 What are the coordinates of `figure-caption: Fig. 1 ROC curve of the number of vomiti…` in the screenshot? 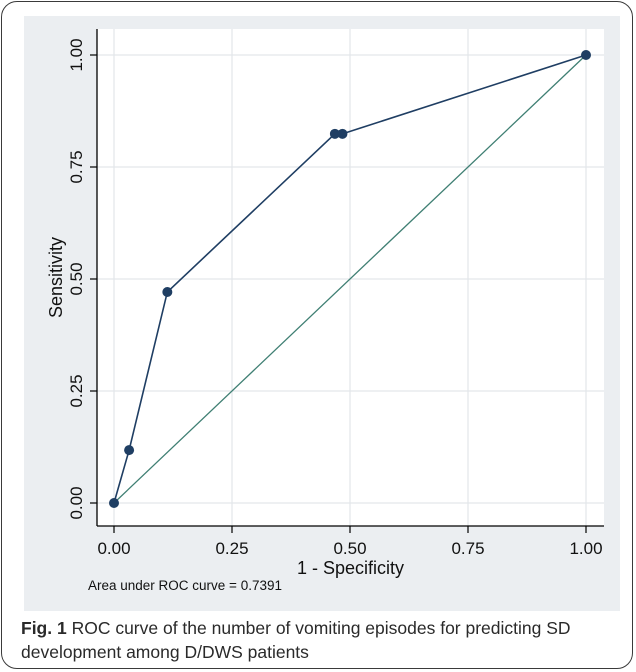 It's located at (321, 640).